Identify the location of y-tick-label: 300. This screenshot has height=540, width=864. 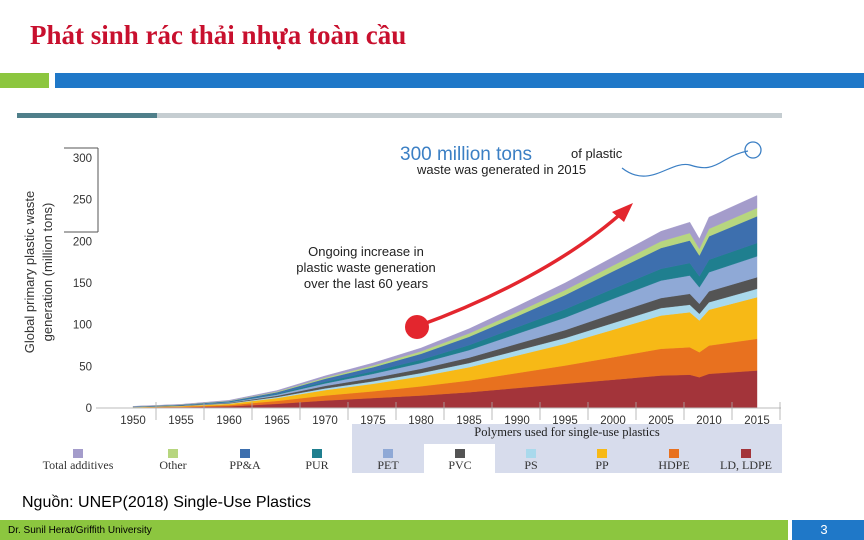
(82, 159).